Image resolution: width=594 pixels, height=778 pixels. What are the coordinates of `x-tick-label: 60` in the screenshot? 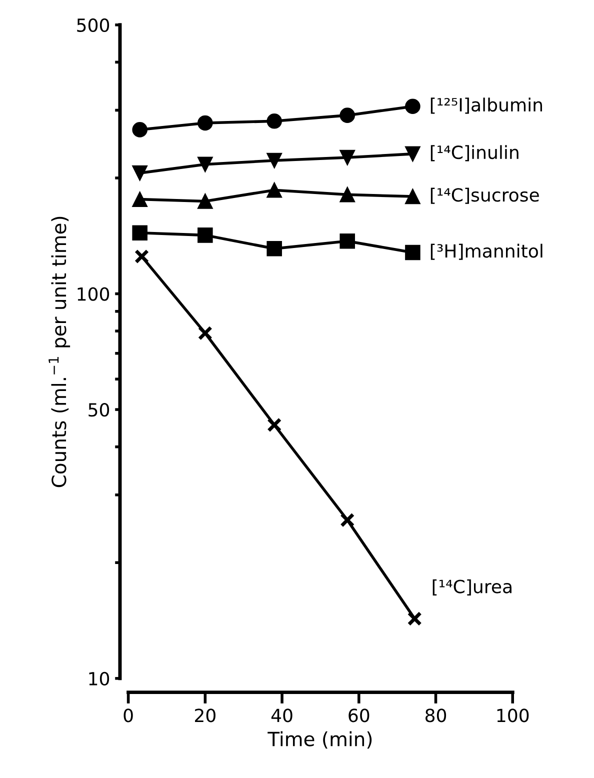 It's located at (359, 715).